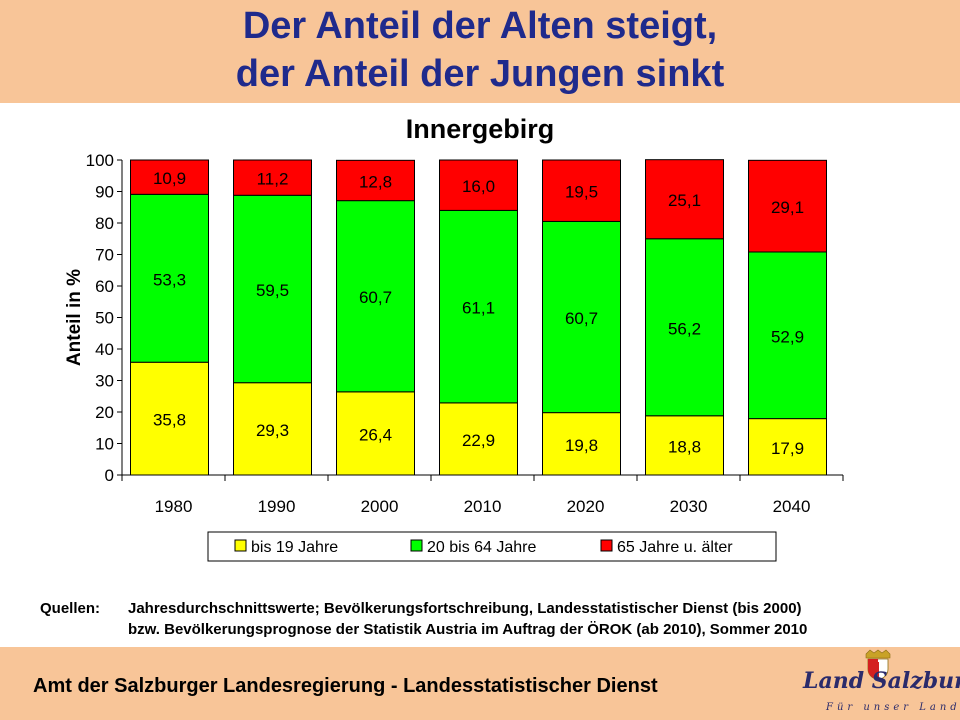 The image size is (960, 720). I want to click on data-label-2010-series-0: 22,9, so click(478, 440).